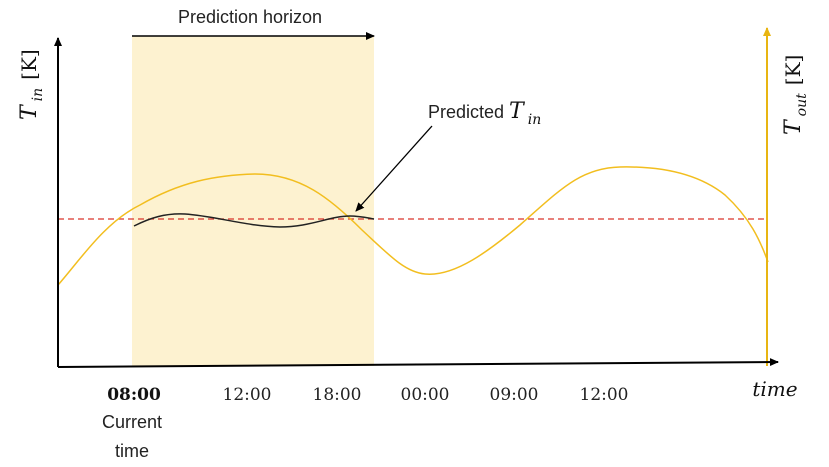 The width and height of the screenshot is (829, 467). I want to click on tick-label-0000: 00:00, so click(425, 395).